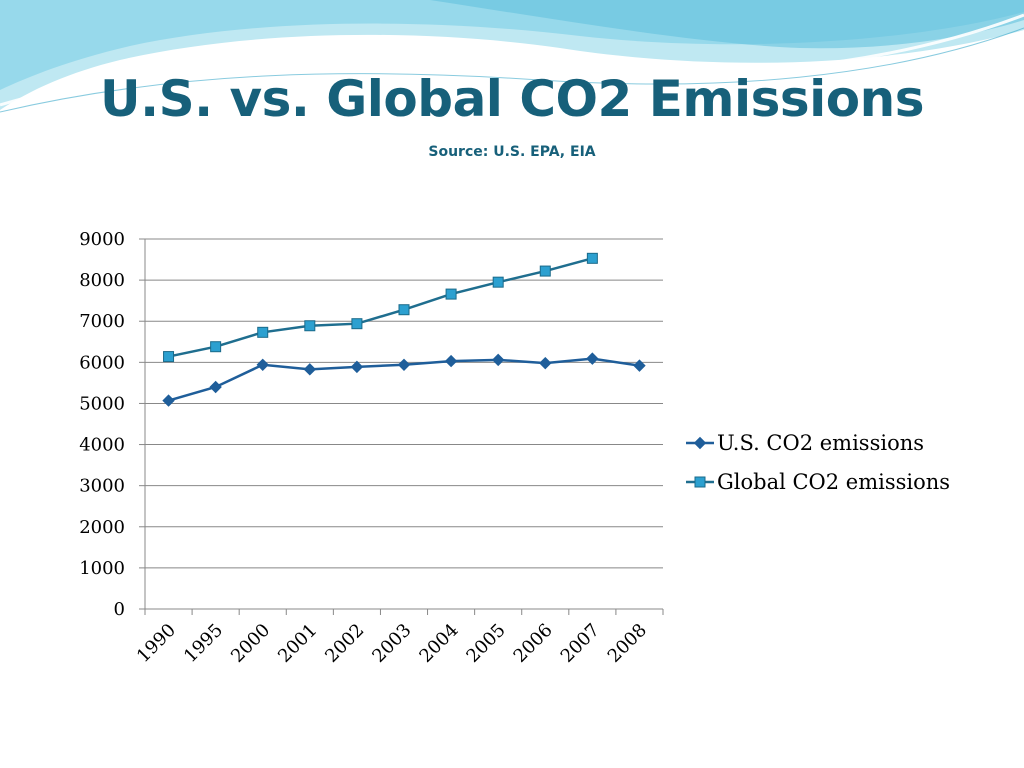 The image size is (1024, 768). What do you see at coordinates (512, 99) in the screenshot?
I see `page-title: U.S. vs. Global CO2 Emissions` at bounding box center [512, 99].